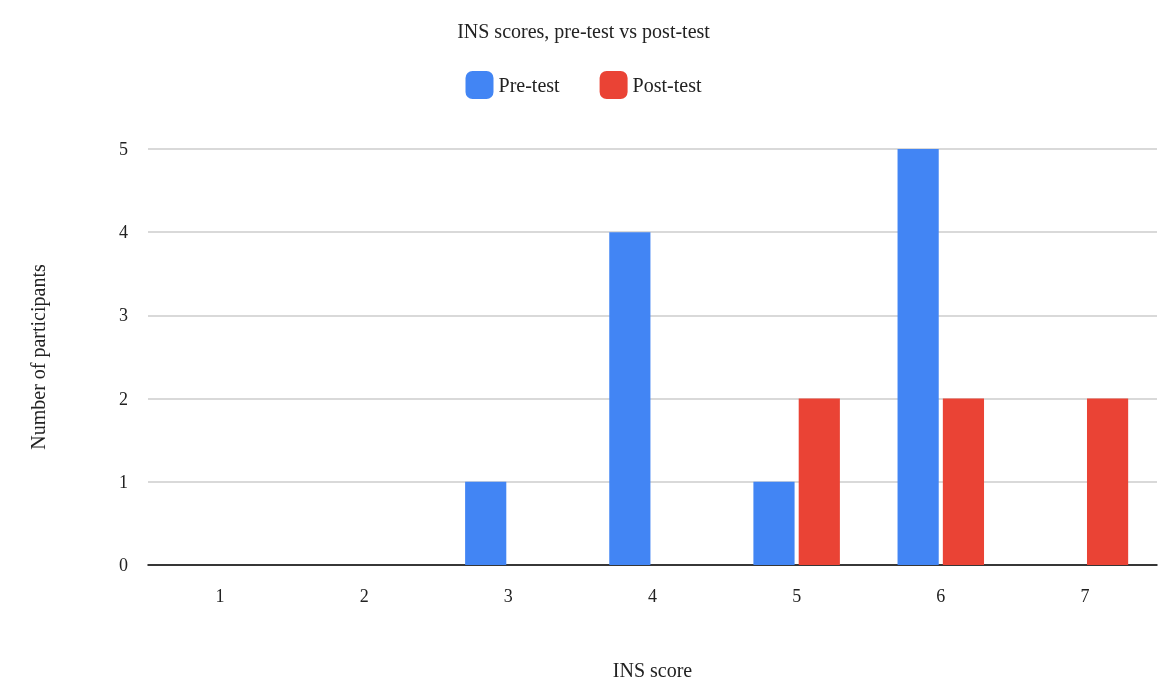 The width and height of the screenshot is (1167, 693). Describe the element at coordinates (123, 232) in the screenshot. I see `y-tick-label: 4` at that location.